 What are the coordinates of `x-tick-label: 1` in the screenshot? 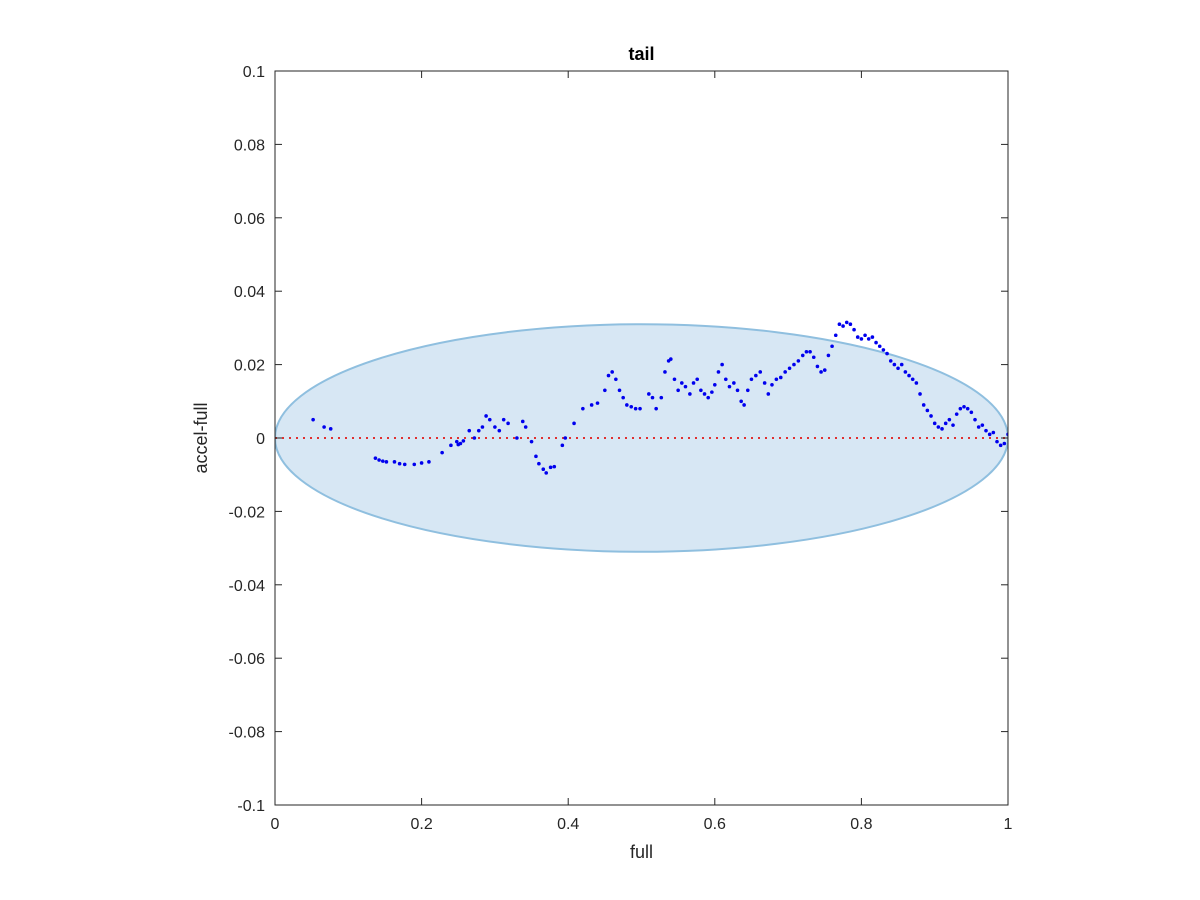 It's located at (1008, 824).